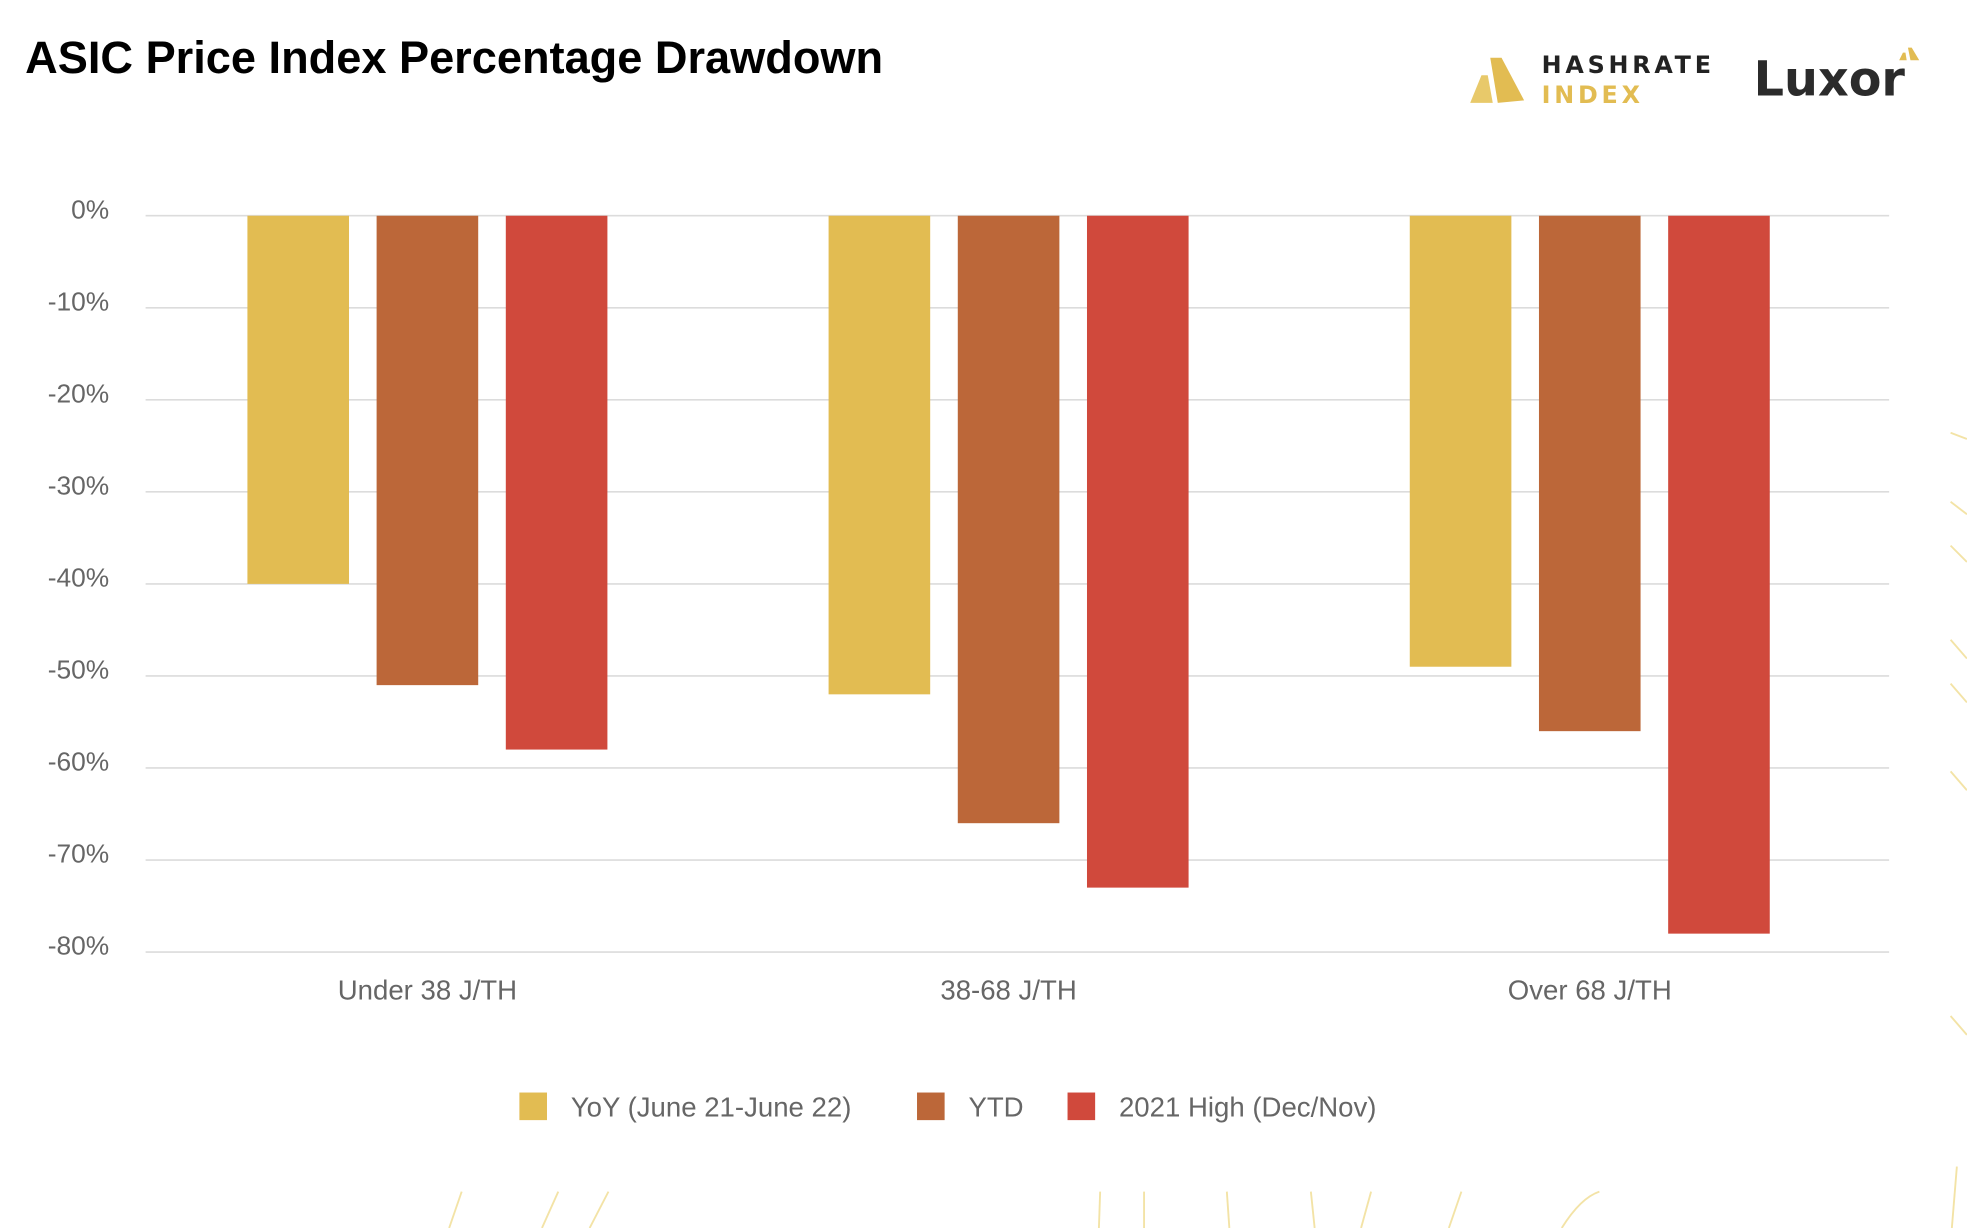  What do you see at coordinates (78, 854) in the screenshot?
I see `y-tick-label: -70%` at bounding box center [78, 854].